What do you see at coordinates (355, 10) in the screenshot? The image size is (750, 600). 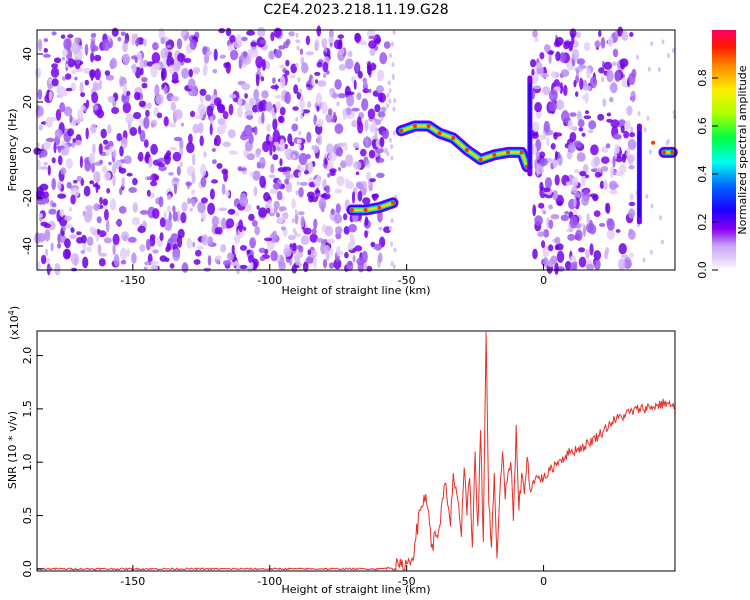 I see `figure-title: C2E4.2023.218.11.19.G28` at bounding box center [355, 10].